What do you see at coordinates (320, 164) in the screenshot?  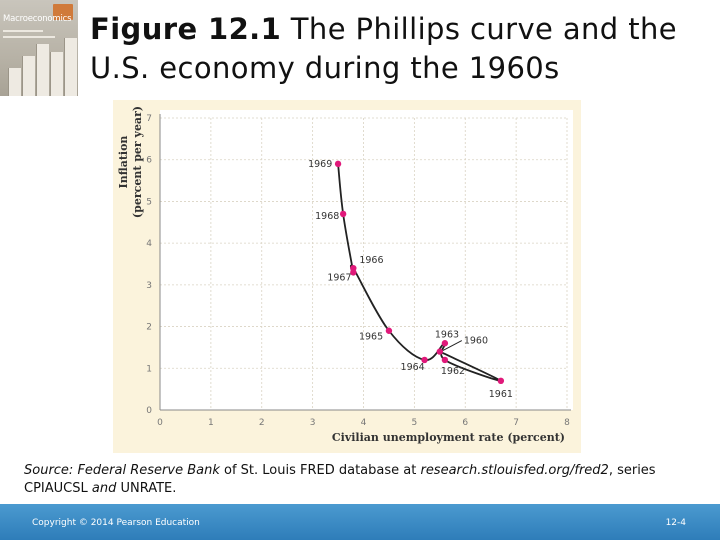 I see `point-label-1969: 1969` at bounding box center [320, 164].